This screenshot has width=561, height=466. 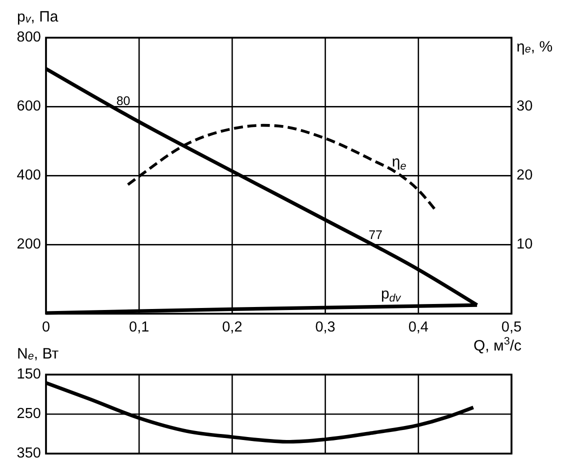 I want to click on x-axis-title: Q, м$^{3}$/с, so click(x=497, y=344).